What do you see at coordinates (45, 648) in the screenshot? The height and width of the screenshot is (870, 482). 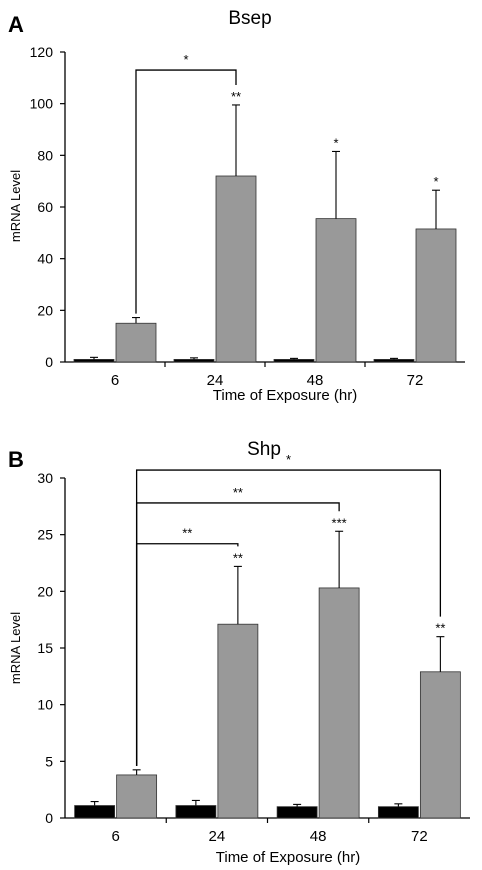 I see `panel-b-y-tick-label: 15` at bounding box center [45, 648].